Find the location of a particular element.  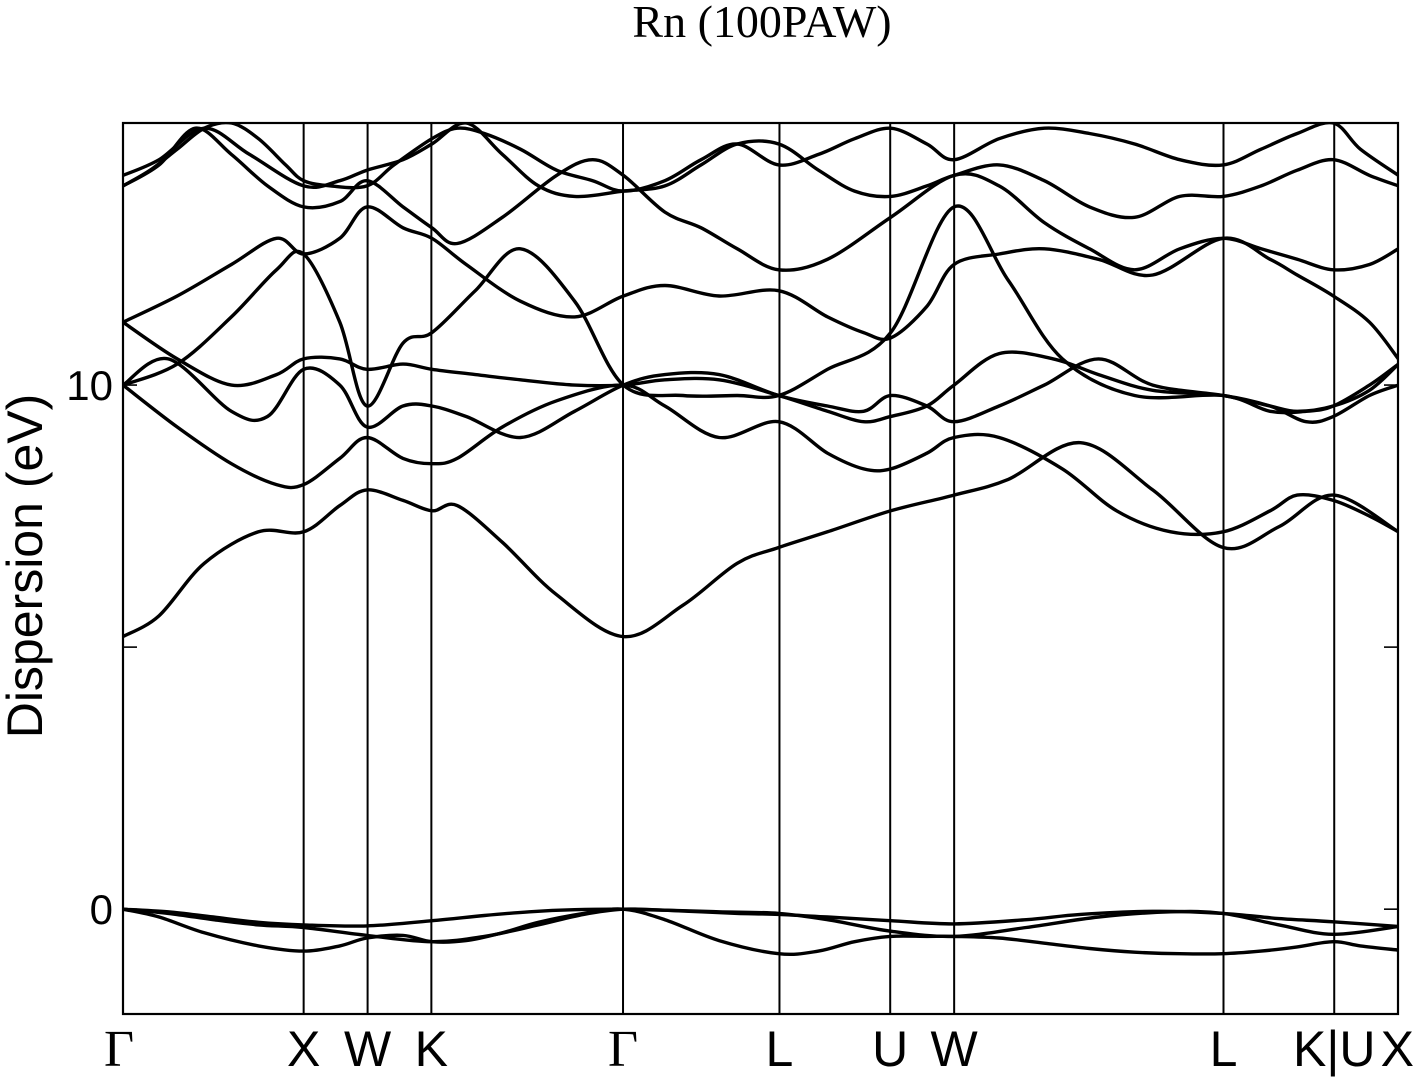

x-tick-label: K|U is located at coordinates (1334, 1049).